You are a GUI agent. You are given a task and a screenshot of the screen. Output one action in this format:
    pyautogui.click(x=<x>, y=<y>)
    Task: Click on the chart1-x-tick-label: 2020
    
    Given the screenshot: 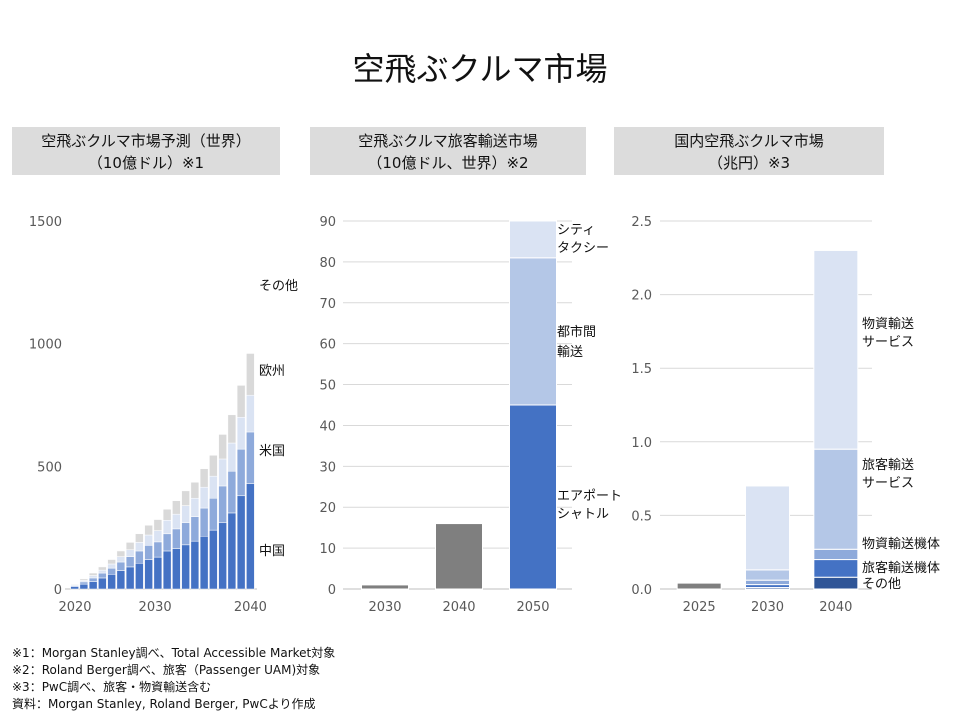 What is the action you would take?
    pyautogui.click(x=74, y=607)
    